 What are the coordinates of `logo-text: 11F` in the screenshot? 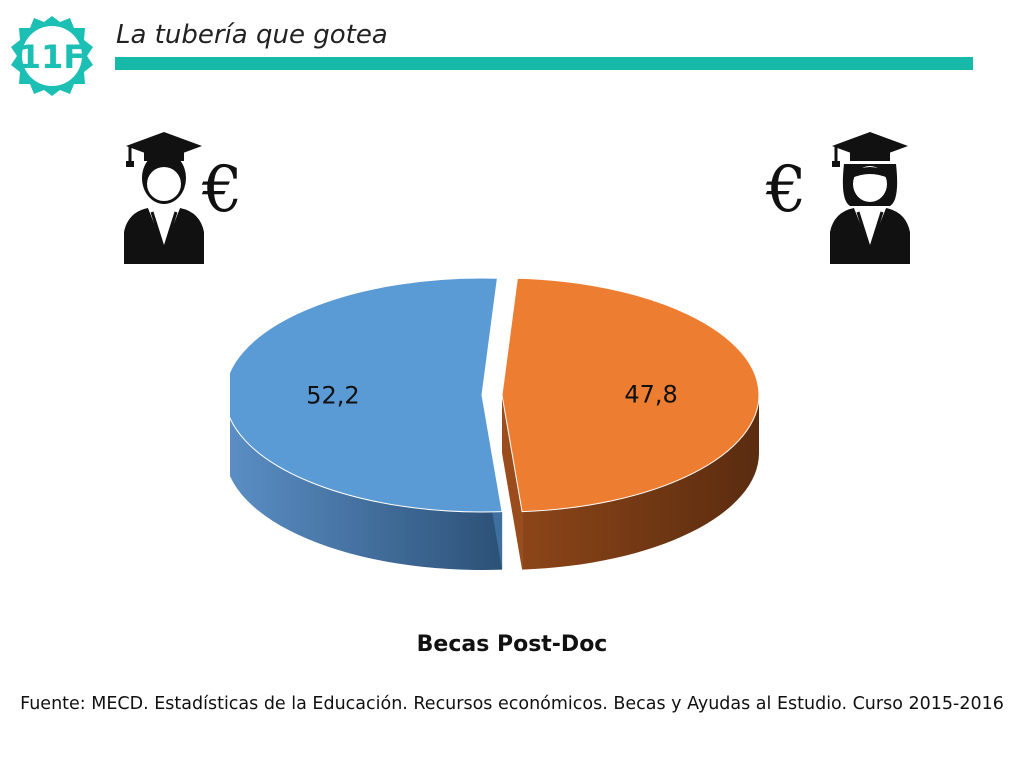 It's located at (52, 57).